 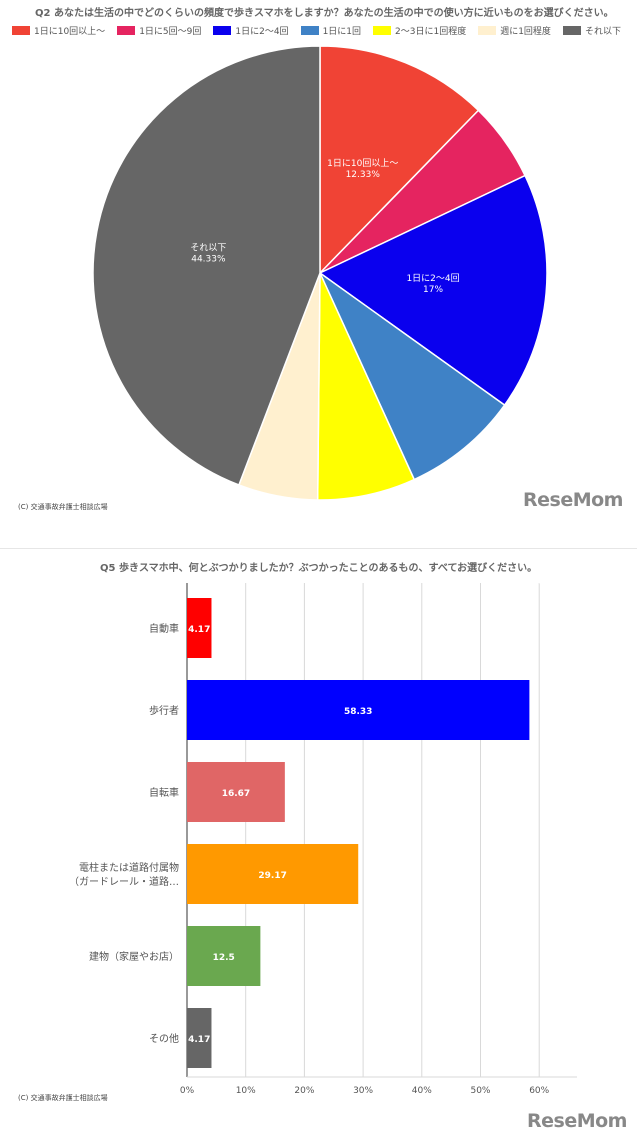 I want to click on category-label: その他, so click(x=164, y=1038).